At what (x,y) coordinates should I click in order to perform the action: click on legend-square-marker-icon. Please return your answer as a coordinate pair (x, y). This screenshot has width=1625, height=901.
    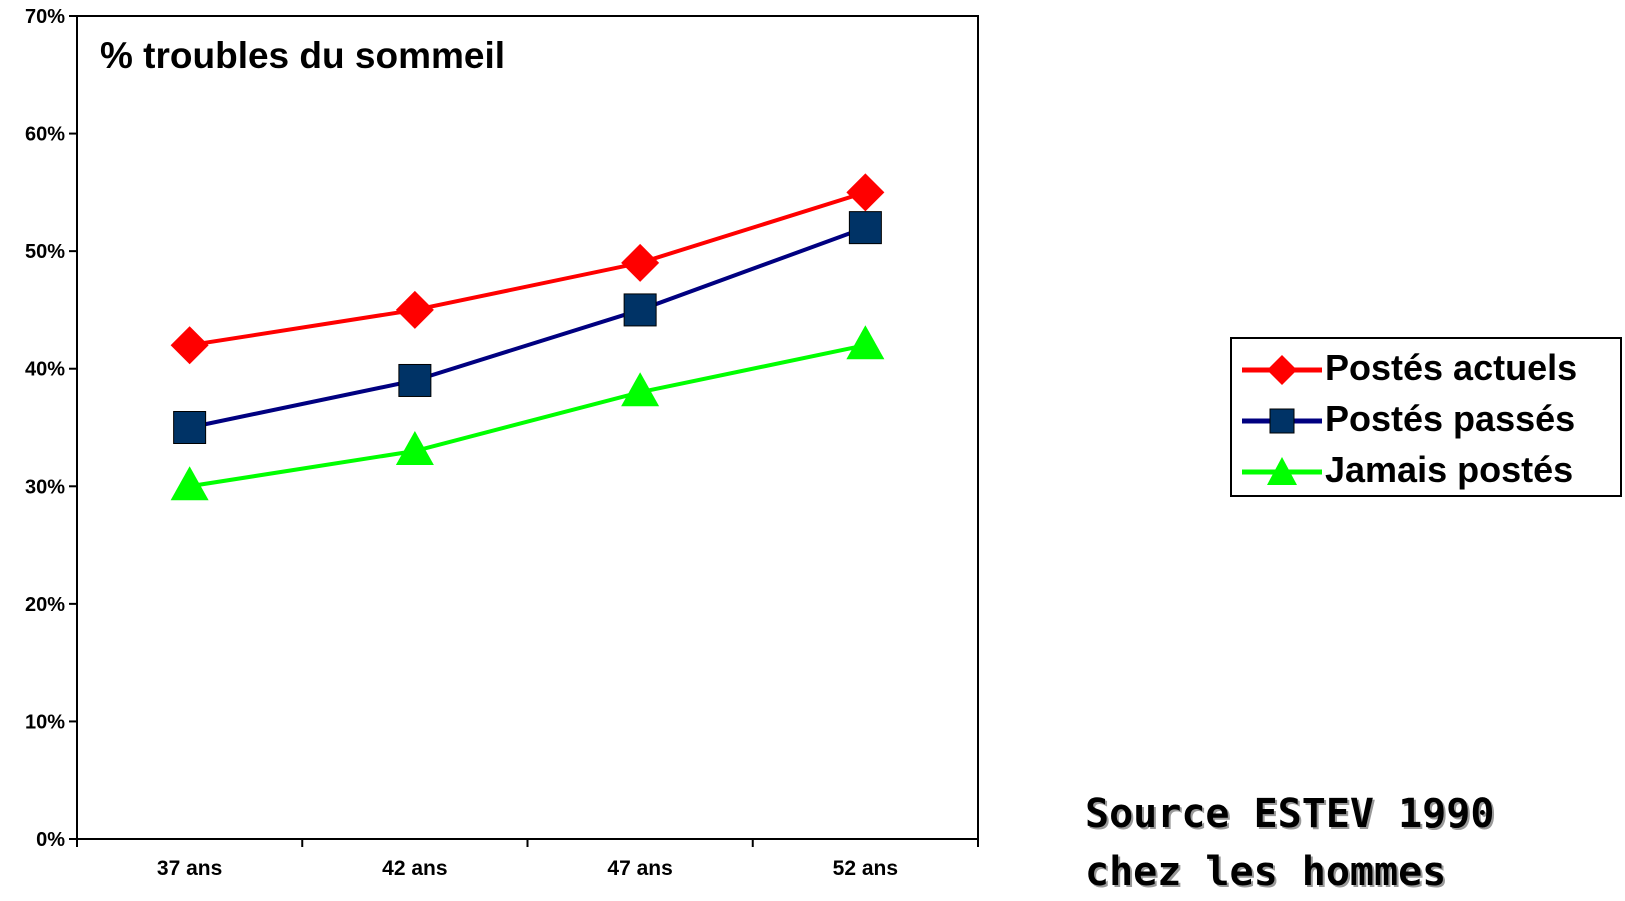
    Looking at the image, I should click on (1282, 421).